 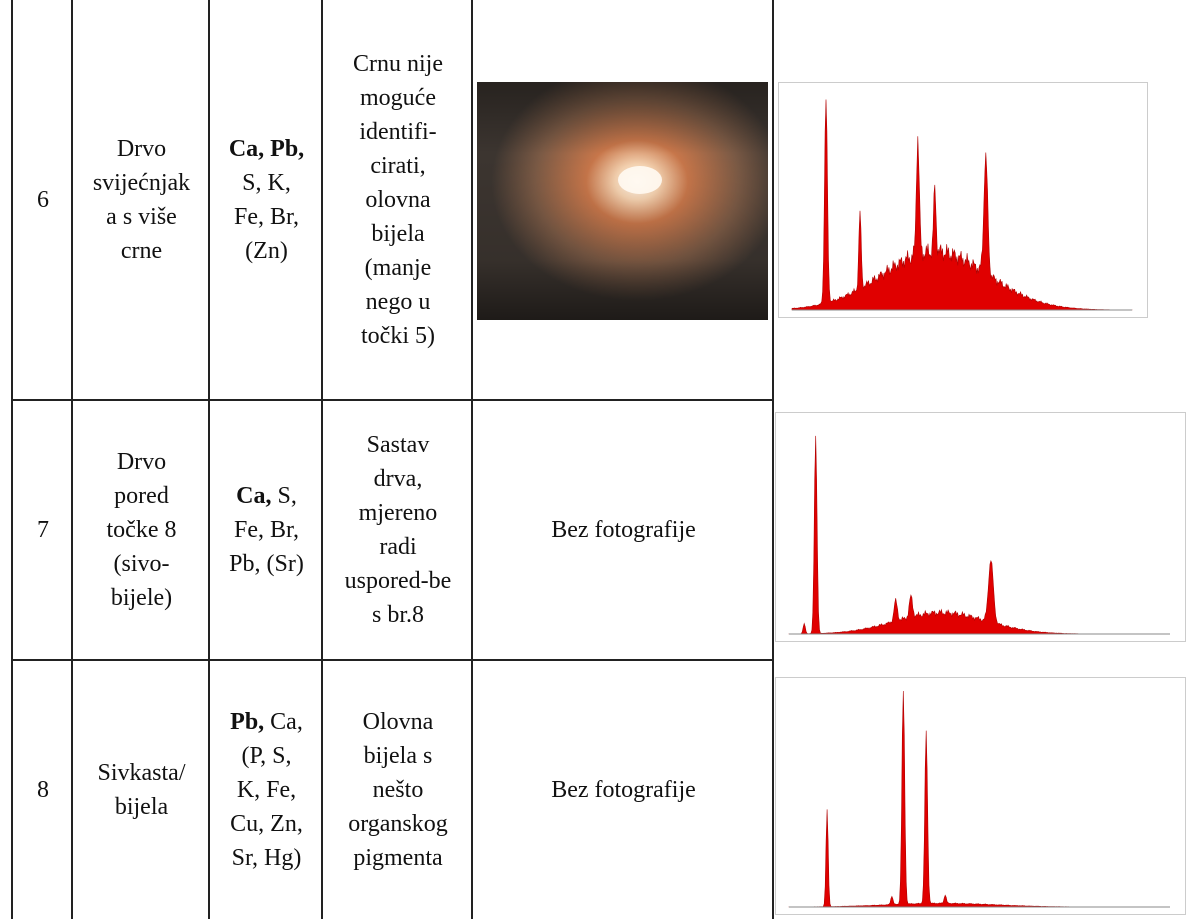 I want to click on elements-line: Sr, Hg), so click(x=267, y=858).